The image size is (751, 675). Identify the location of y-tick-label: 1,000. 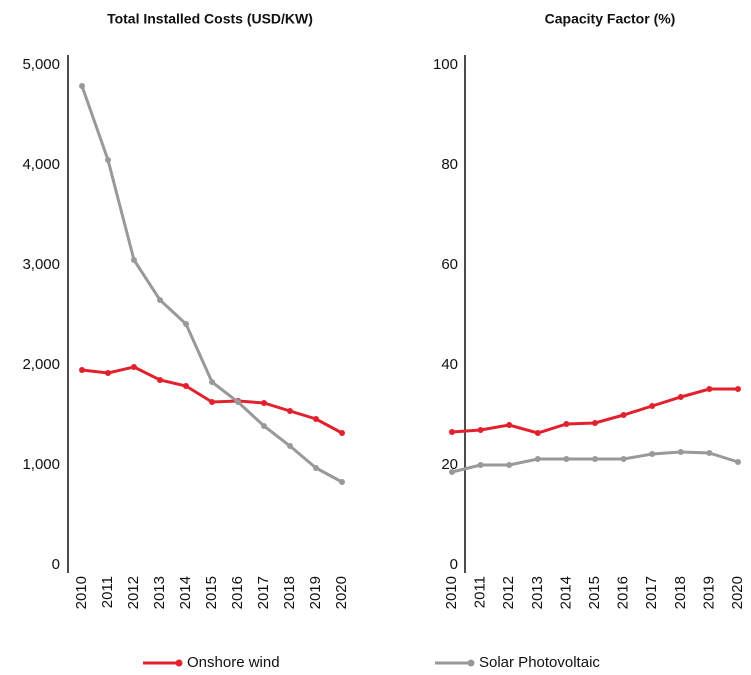
(41, 464).